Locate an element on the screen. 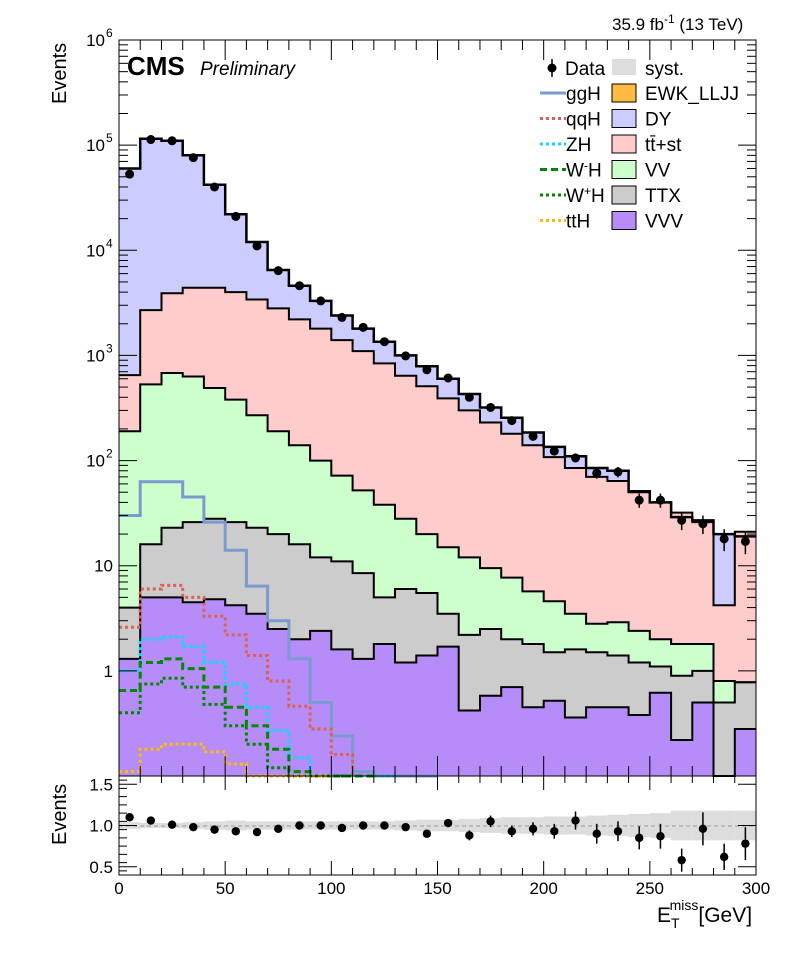  signal-zh is located at coordinates (257, 706).